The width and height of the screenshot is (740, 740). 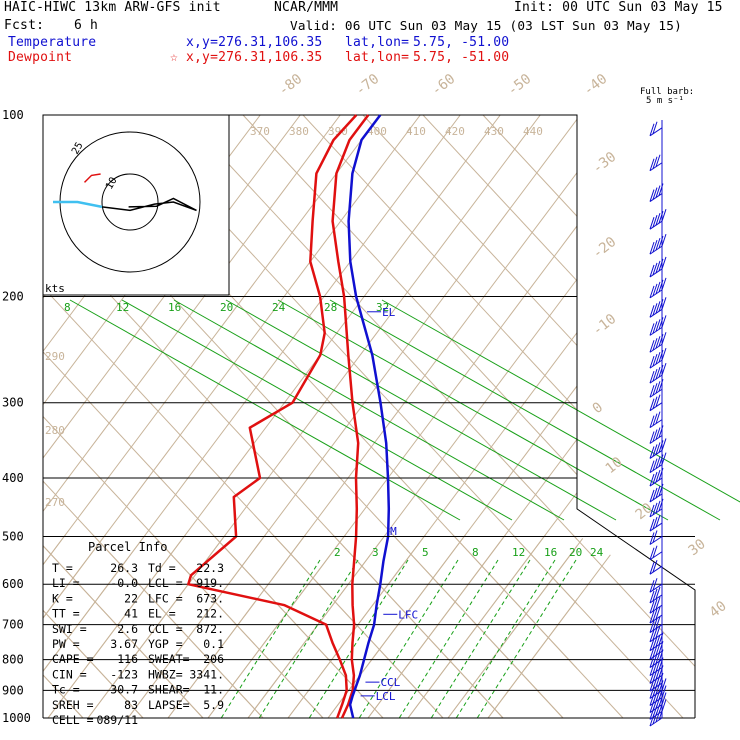 I want to click on mixing-ratio-label: 5, so click(x=425, y=552).